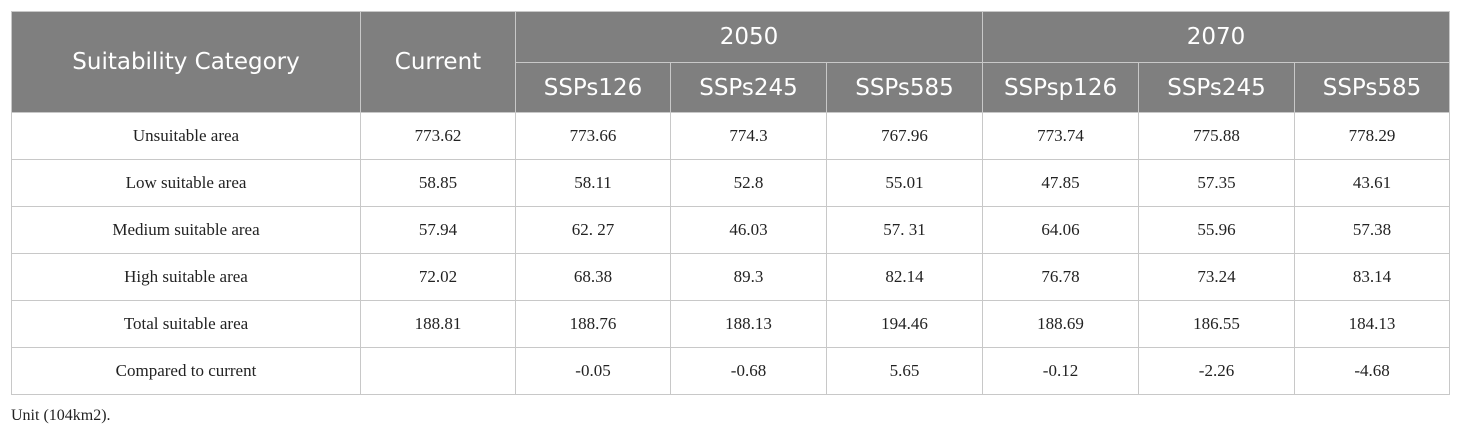 The height and width of the screenshot is (436, 1460). I want to click on row-label: Compared to current, so click(186, 371).